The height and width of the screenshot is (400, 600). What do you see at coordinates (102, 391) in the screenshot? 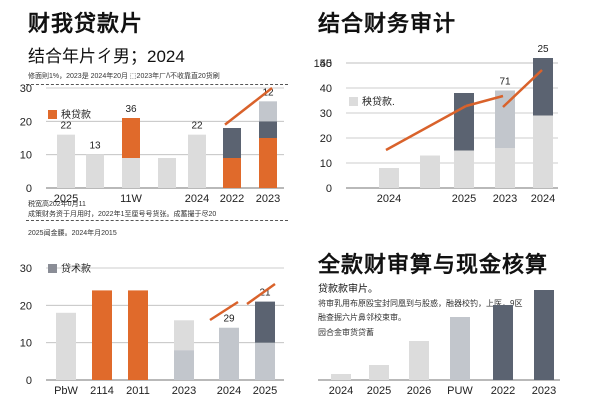
I see `x-tick-label: 2114` at bounding box center [102, 391].